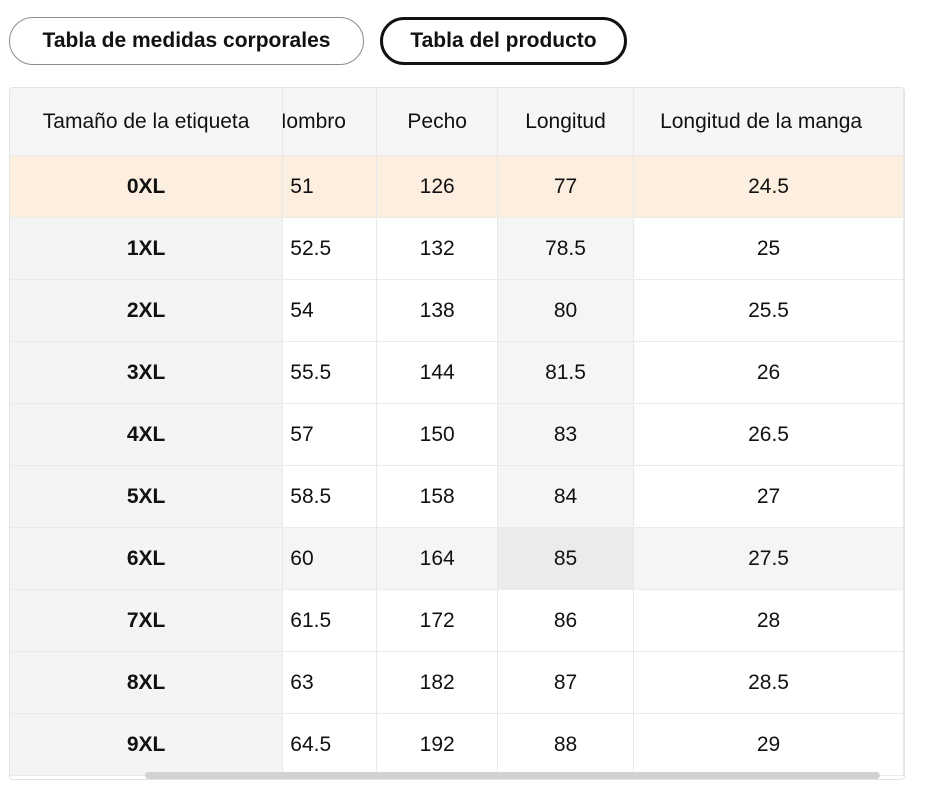  What do you see at coordinates (330, 248) in the screenshot?
I see `cell-shoulder: 52.5` at bounding box center [330, 248].